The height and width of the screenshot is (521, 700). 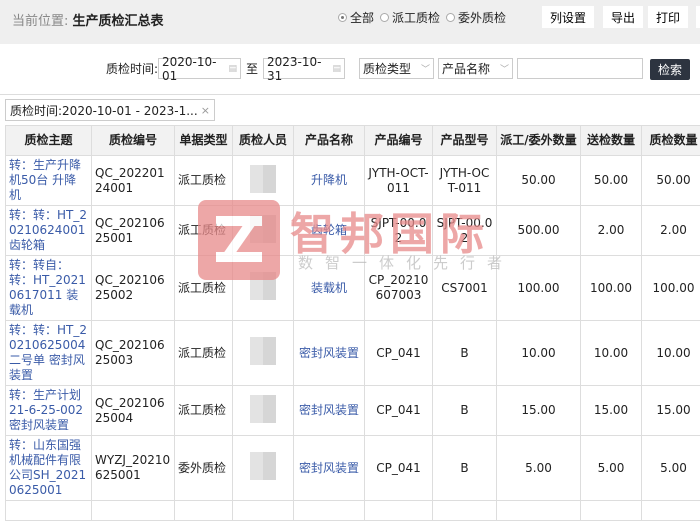 I want to click on start-date-input: 2020-10-01▤, so click(x=199, y=68).